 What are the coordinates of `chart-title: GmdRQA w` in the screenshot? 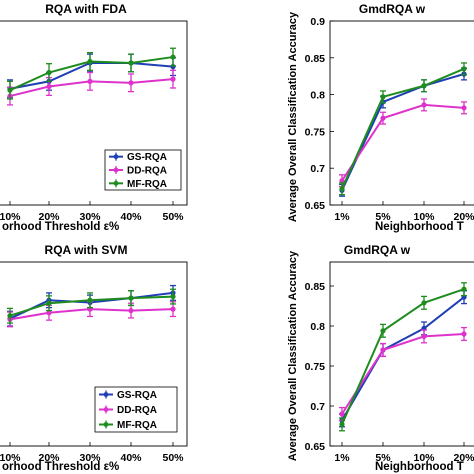 It's located at (392, 9).